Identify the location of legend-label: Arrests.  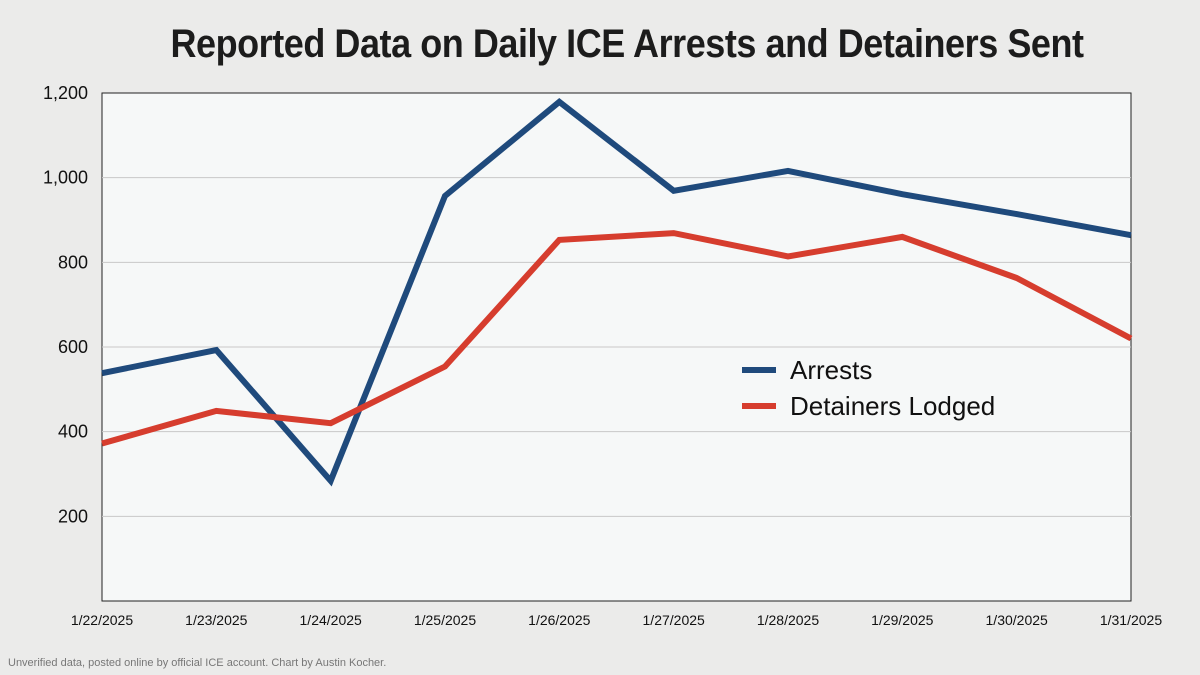
(831, 370).